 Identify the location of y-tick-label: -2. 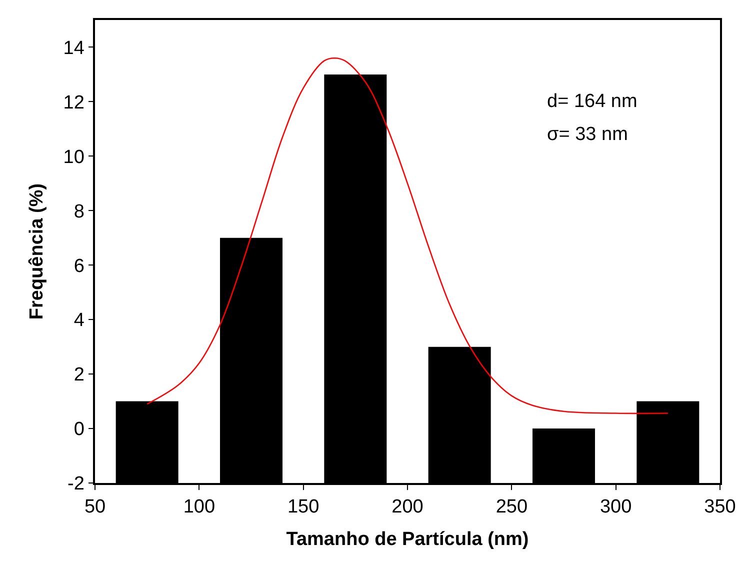
(76, 484).